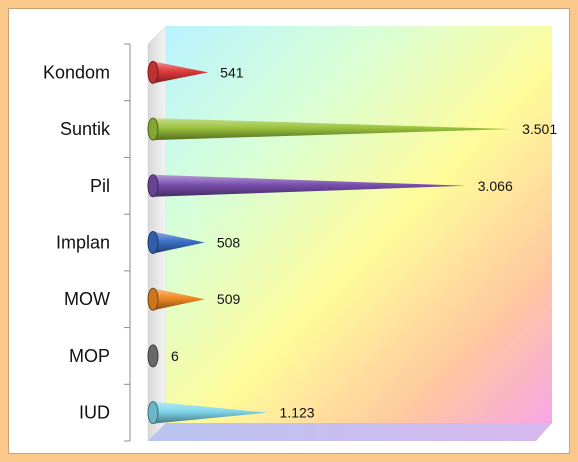 This screenshot has width=578, height=462. Describe the element at coordinates (85, 129) in the screenshot. I see `category-label: Suntik` at that location.